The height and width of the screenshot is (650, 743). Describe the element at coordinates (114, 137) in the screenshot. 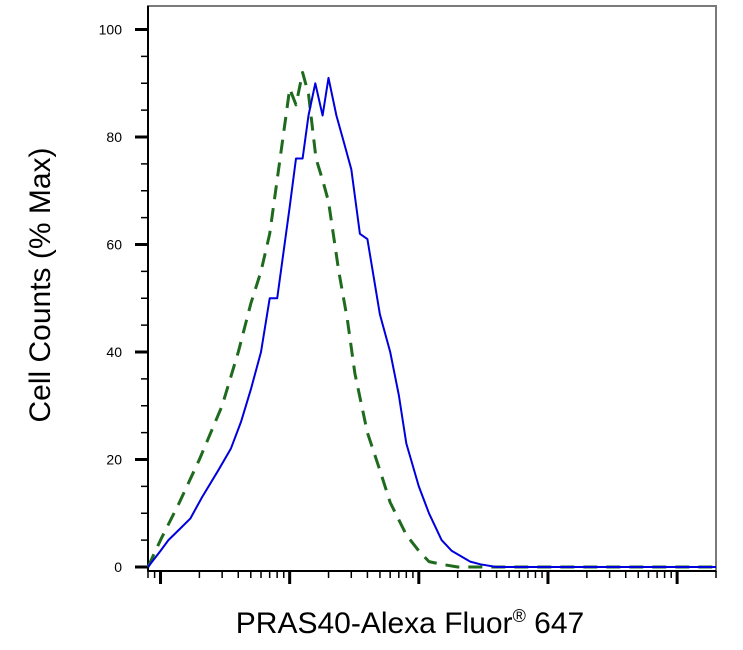

I see `y-tick-label: 80` at that location.